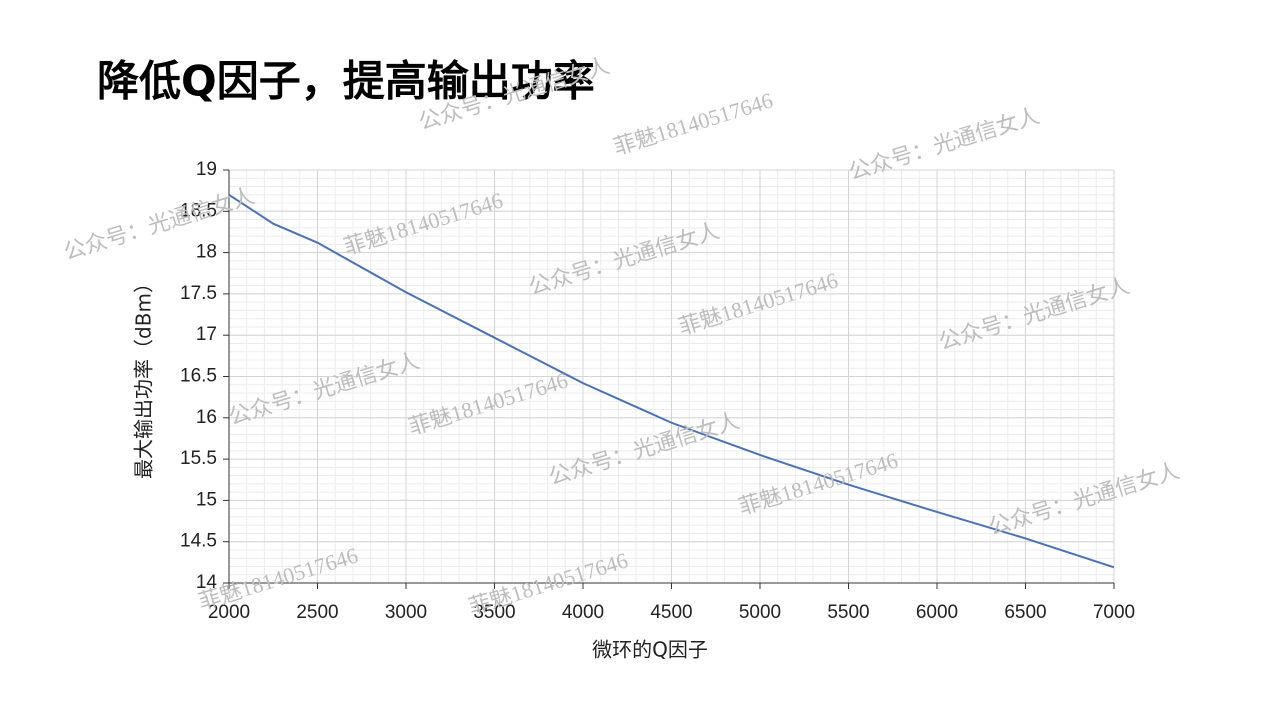 The image size is (1268, 713). Describe the element at coordinates (346, 81) in the screenshot. I see `chart-title: 降低Q因子，提高输出功率` at that location.